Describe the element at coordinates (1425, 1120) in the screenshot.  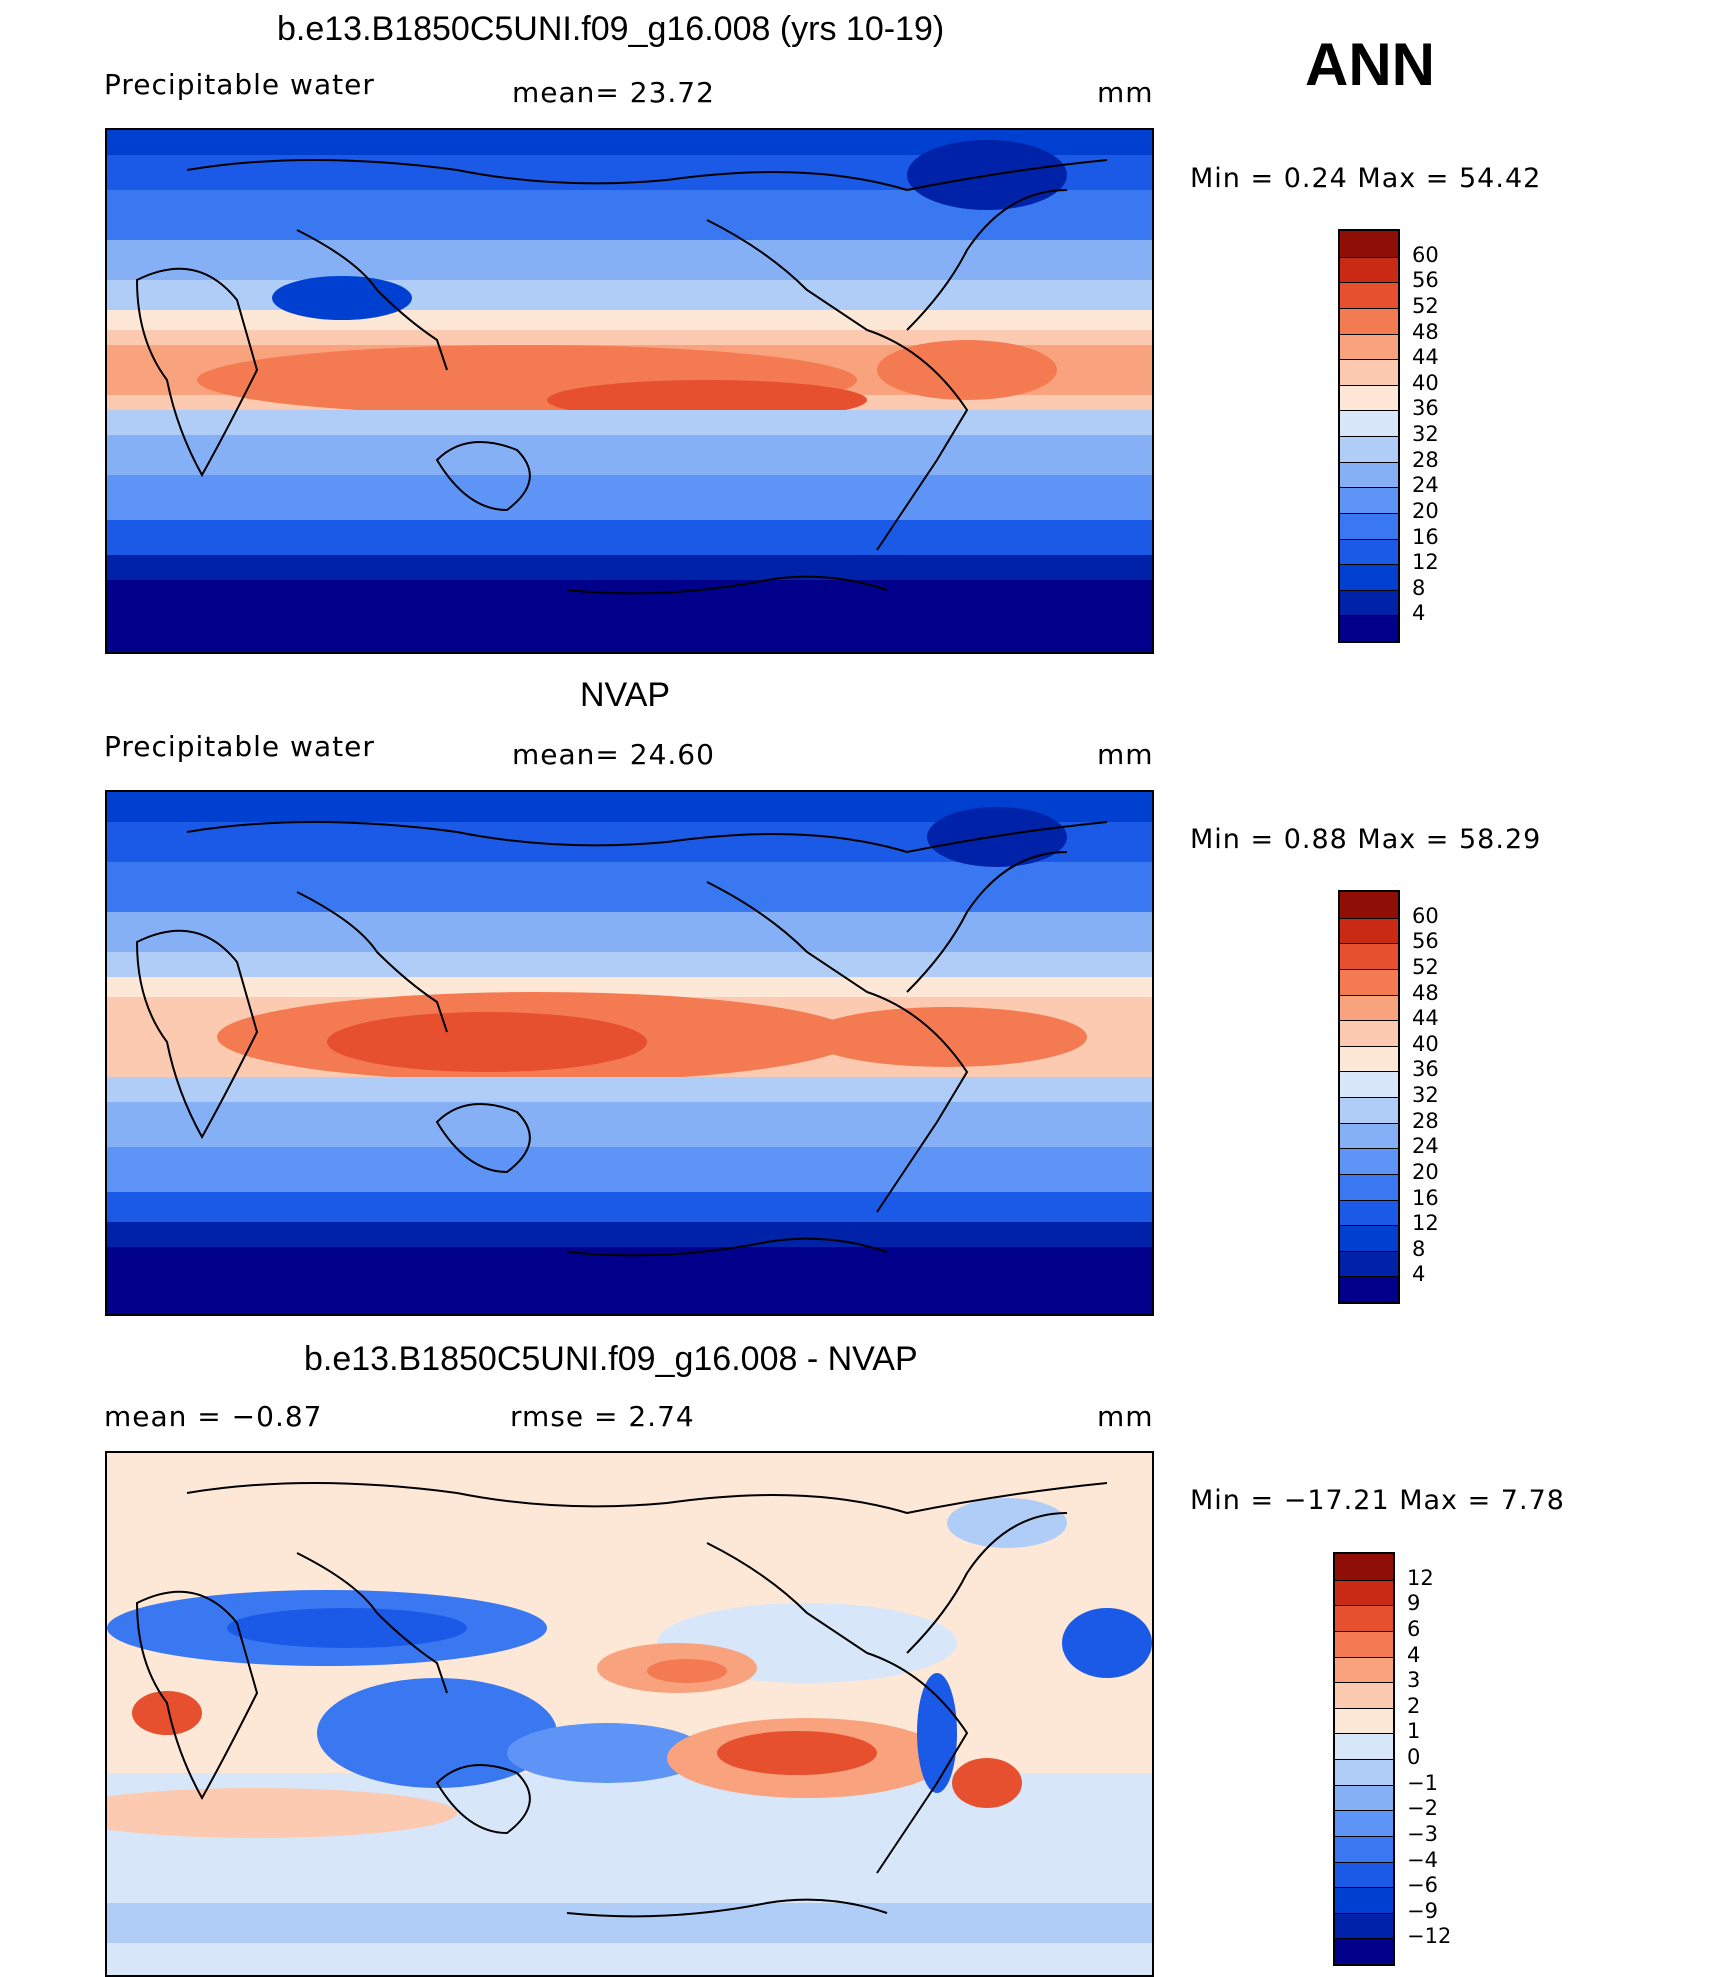
I see `panel2-colorbar-tick-label: 28` at that location.